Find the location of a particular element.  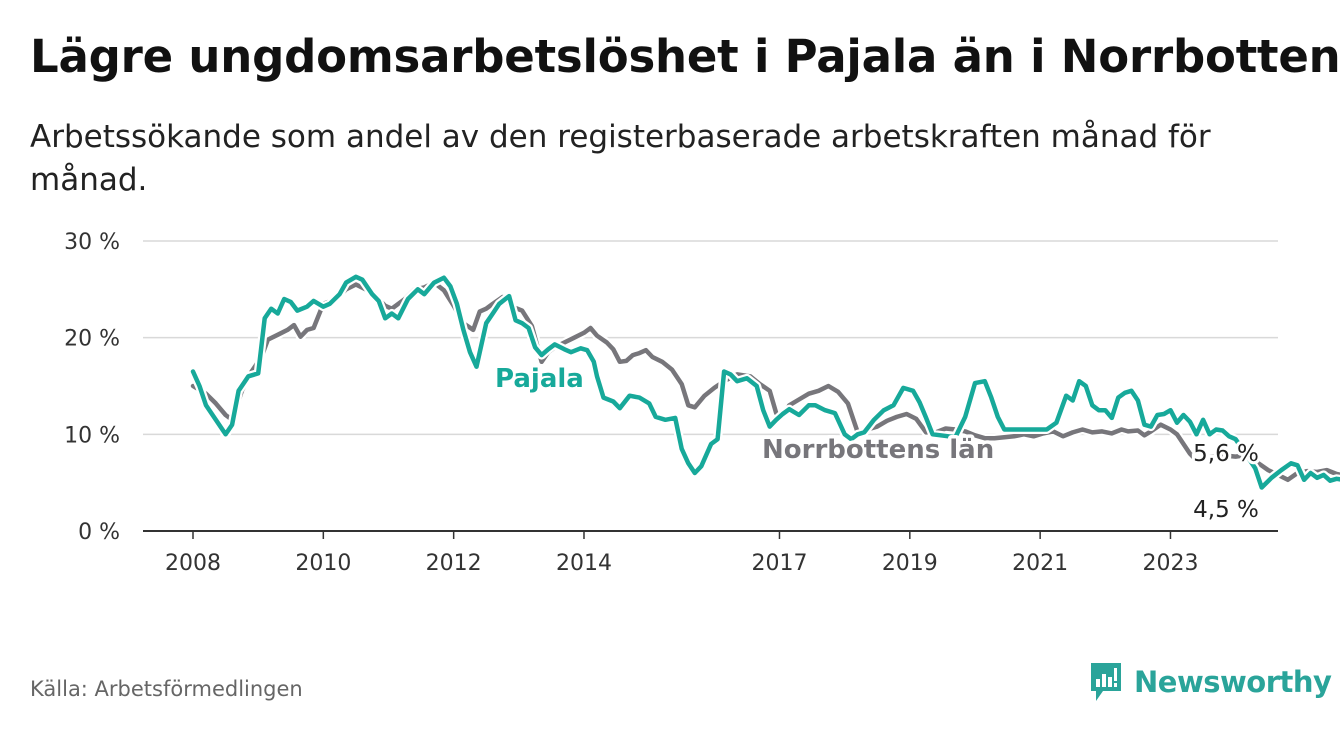

x-tick-label: 2014 is located at coordinates (584, 563).